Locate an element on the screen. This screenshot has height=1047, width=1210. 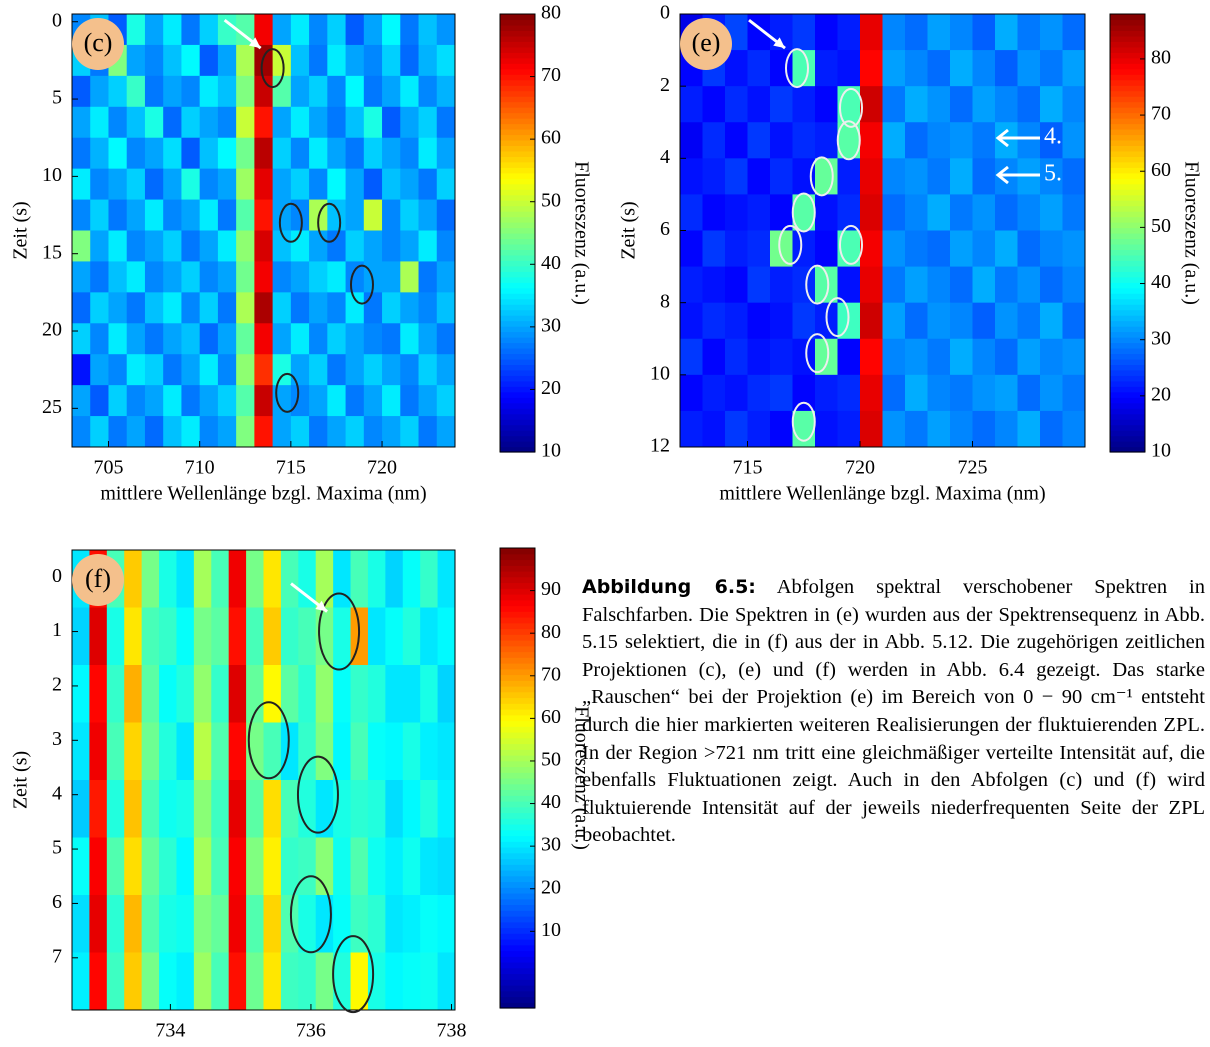
y-tick-label: 6 is located at coordinates (57, 902).